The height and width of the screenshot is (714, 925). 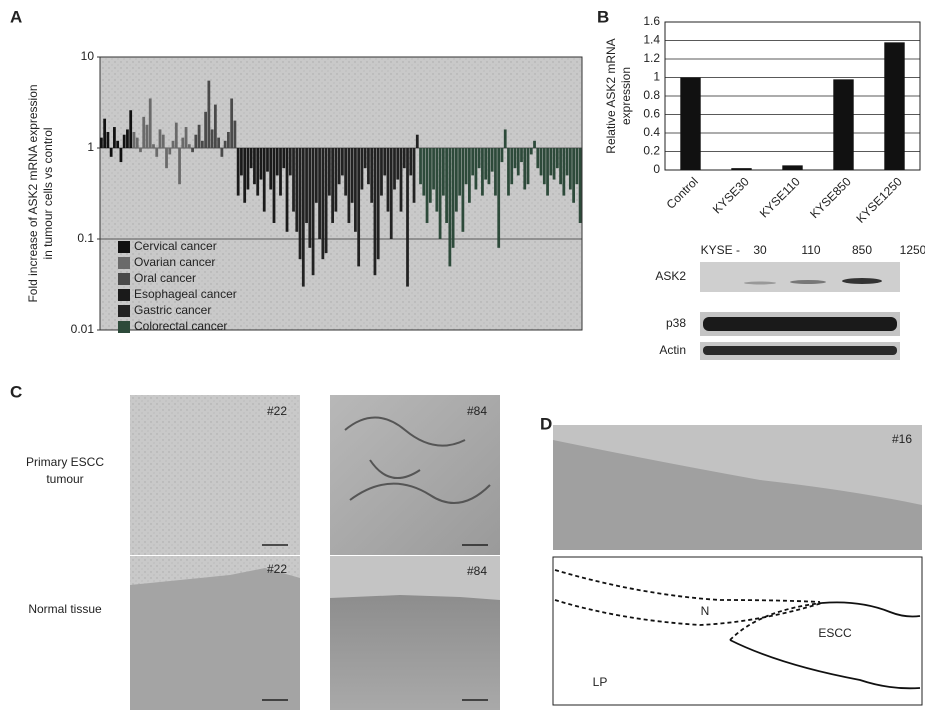 What do you see at coordinates (780, 197) in the screenshot?
I see `x-tick-label: KYSE110` at bounding box center [780, 197].